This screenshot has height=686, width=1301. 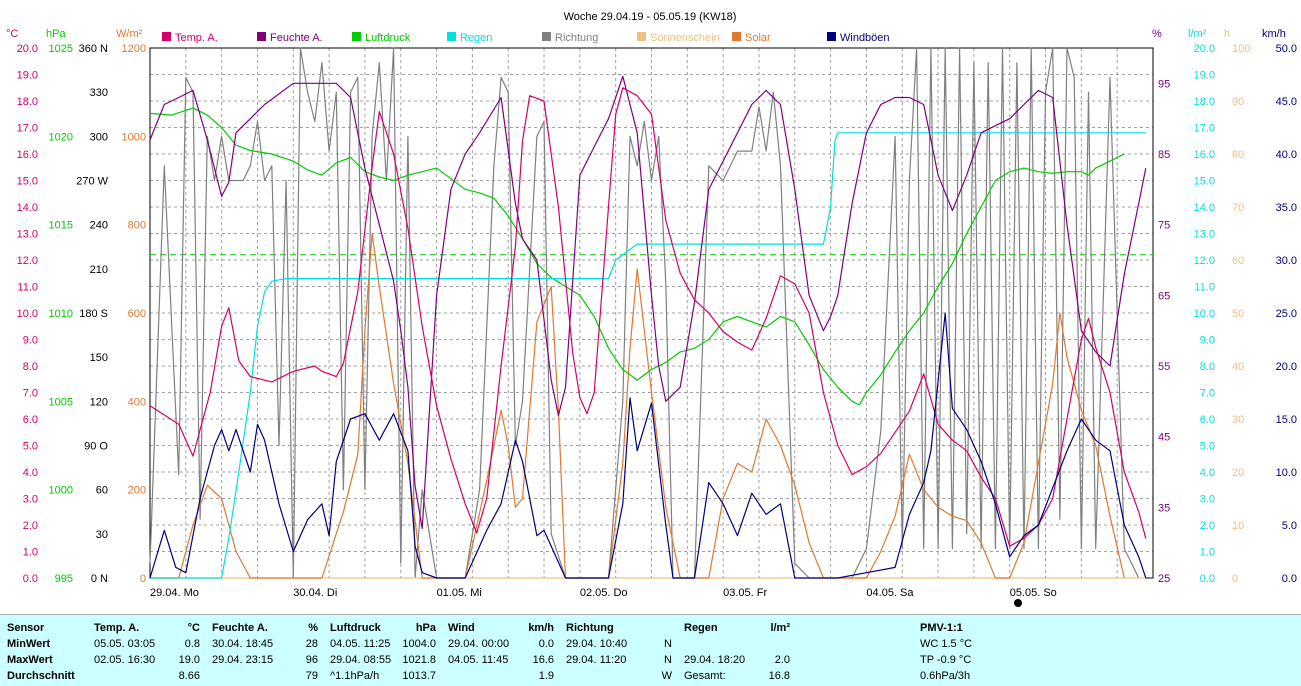 What do you see at coordinates (61, 314) in the screenshot?
I see `pressure-axis-tick: 1010` at bounding box center [61, 314].